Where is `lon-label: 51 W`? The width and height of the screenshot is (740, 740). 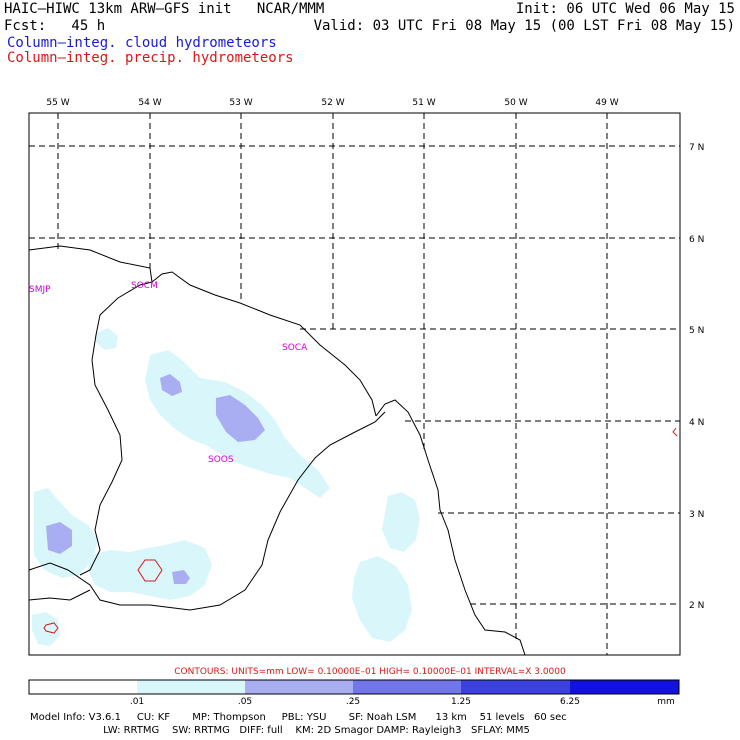 lon-label: 51 W is located at coordinates (423, 103).